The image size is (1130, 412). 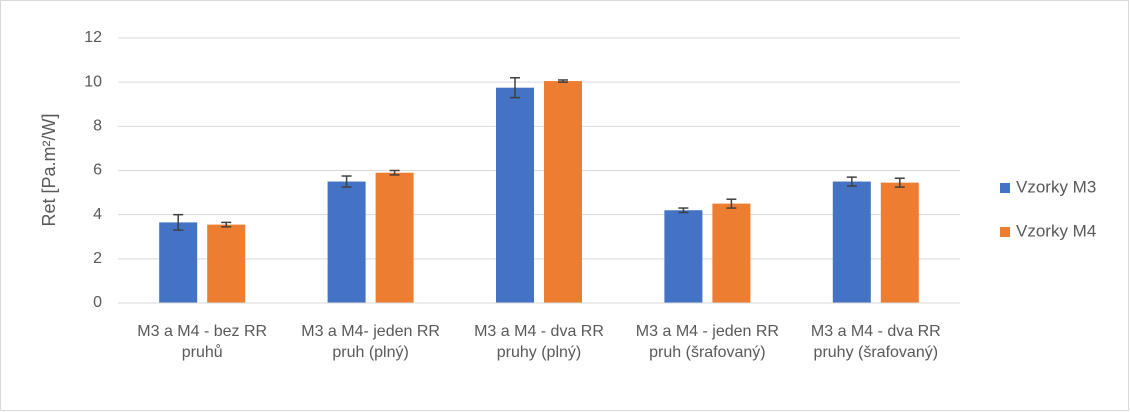 I want to click on y-tick-label: 0, so click(x=97, y=302).